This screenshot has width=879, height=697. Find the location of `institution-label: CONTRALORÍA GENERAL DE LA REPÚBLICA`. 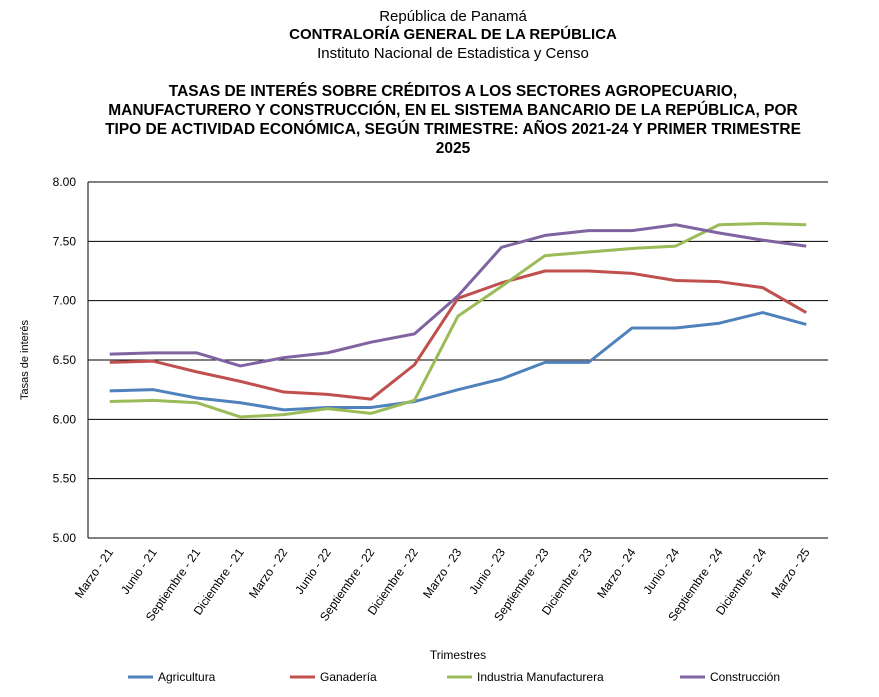

institution-label: CONTRALORÍA GENERAL DE LA REPÚBLICA is located at coordinates (453, 34).